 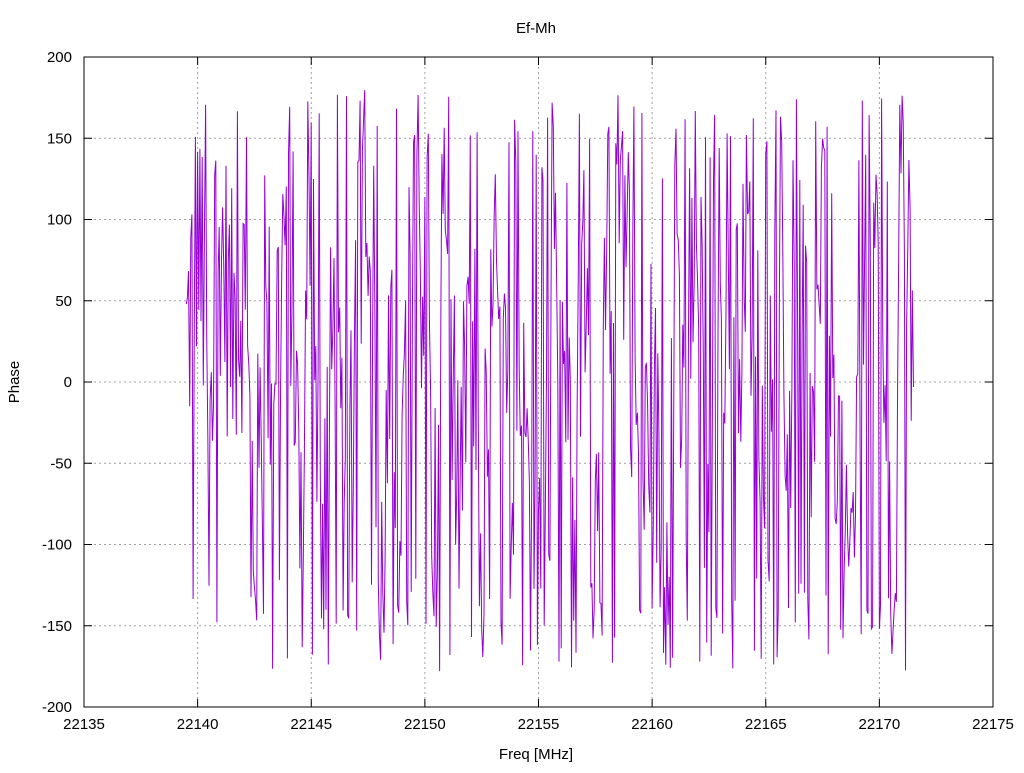 I want to click on y-tick-label: -50, so click(x=61, y=463).